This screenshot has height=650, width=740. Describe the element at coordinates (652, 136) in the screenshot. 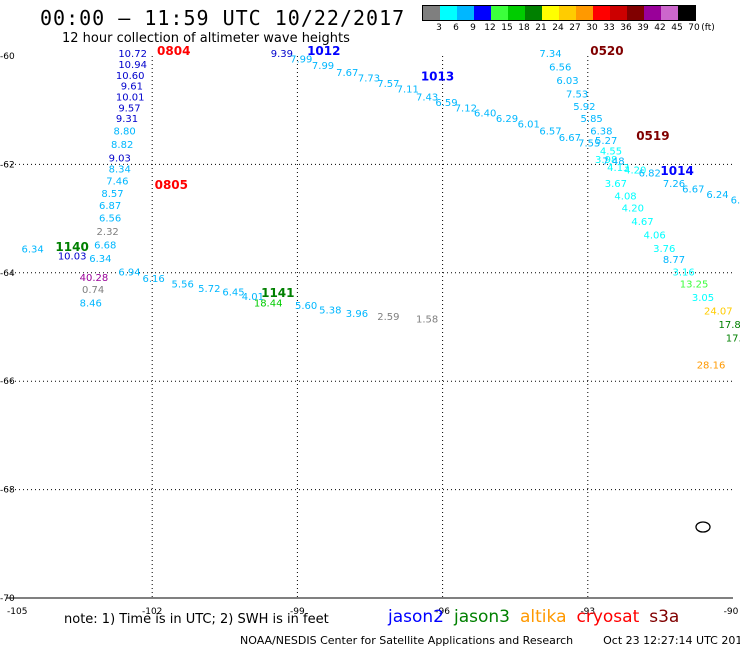

I see `pass-time-label: 0519` at that location.